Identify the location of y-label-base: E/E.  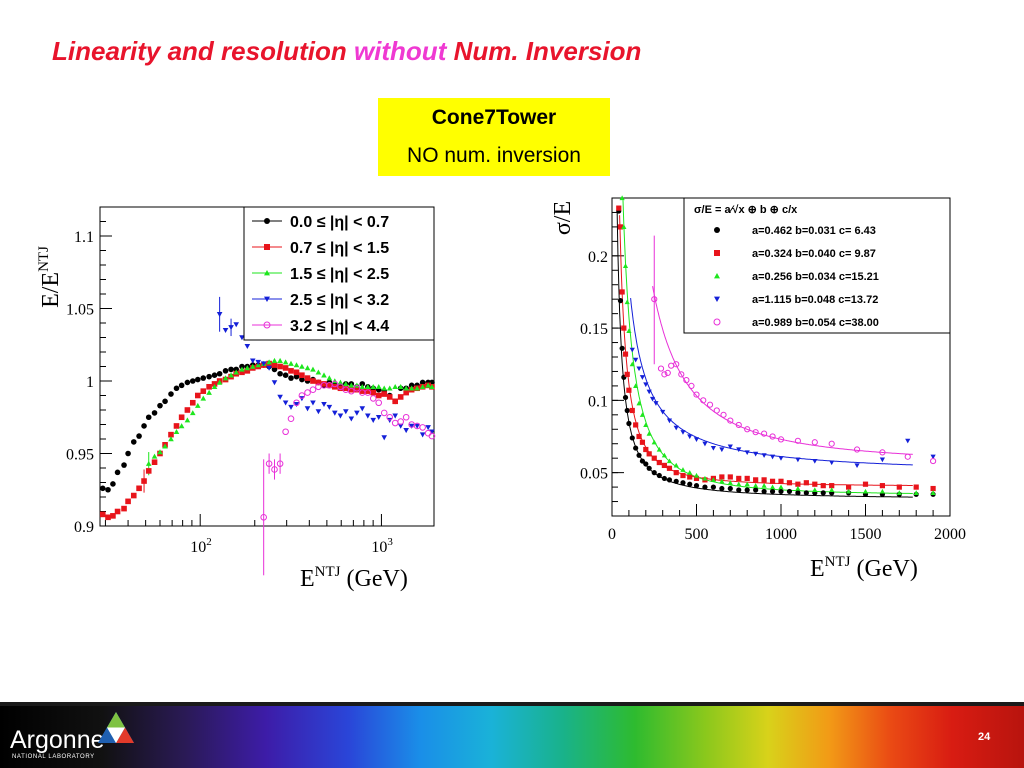
(51, 290).